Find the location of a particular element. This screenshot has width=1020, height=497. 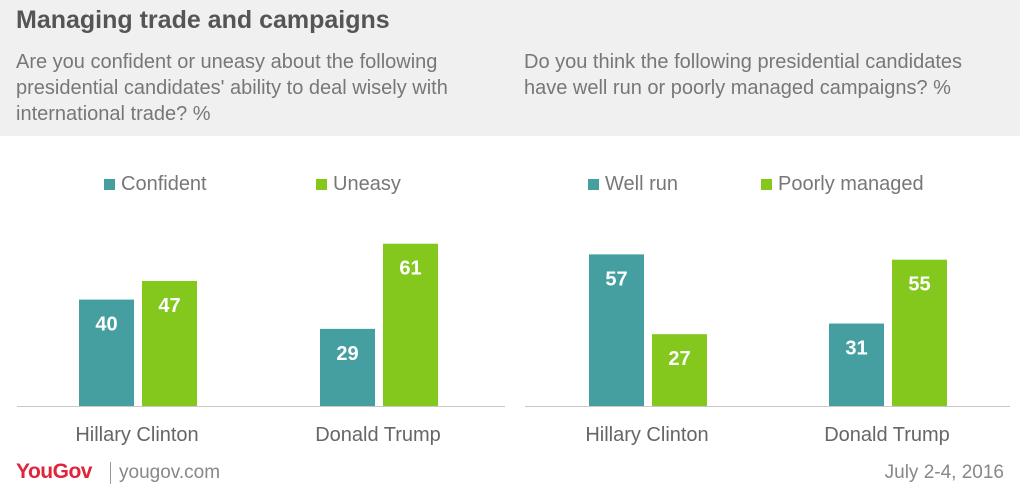

legend-item-well-run: Well run is located at coordinates (633, 184).